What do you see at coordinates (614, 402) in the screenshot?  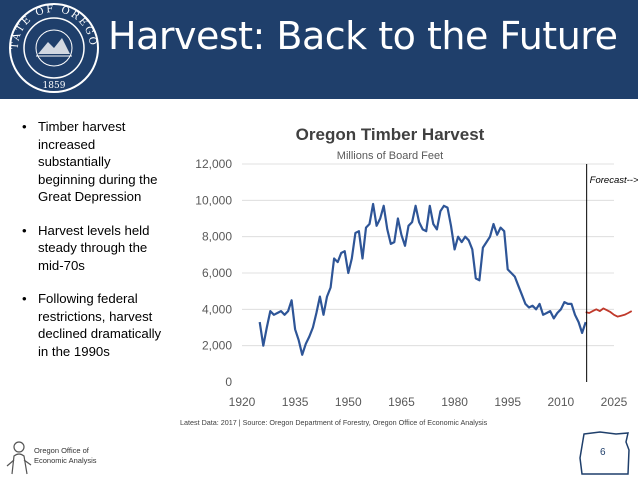 I see `x-tick-label: 2025` at bounding box center [614, 402].